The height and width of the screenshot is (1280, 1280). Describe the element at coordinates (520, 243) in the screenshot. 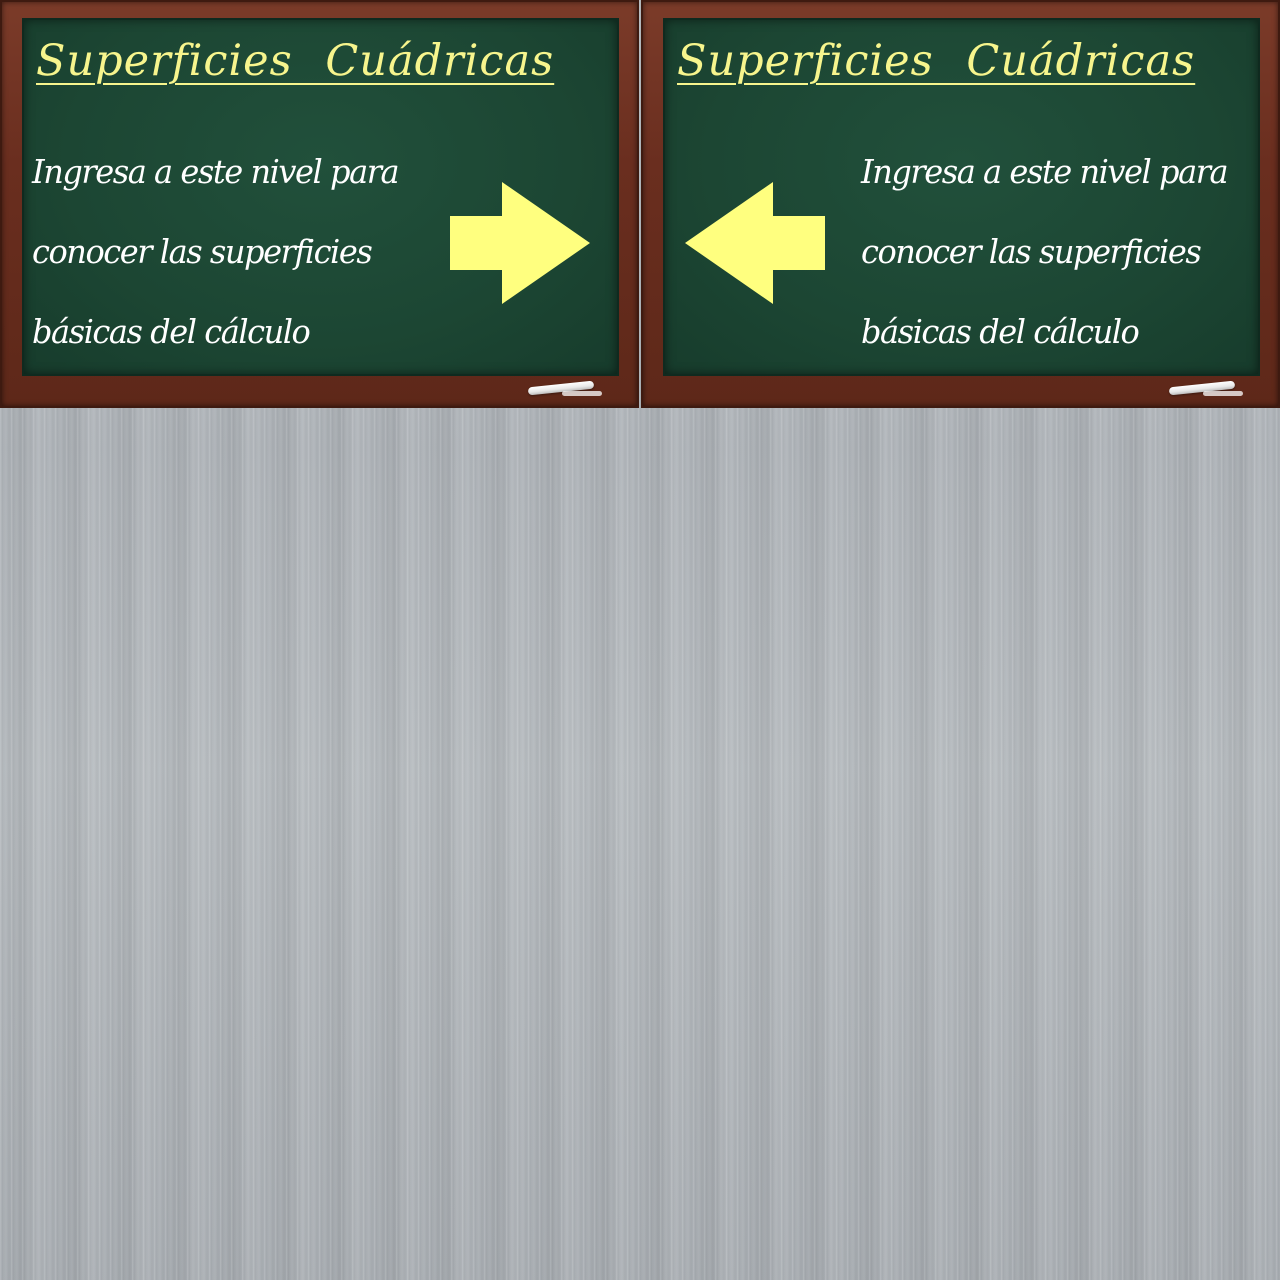

I see `arrow-right-icon` at that location.